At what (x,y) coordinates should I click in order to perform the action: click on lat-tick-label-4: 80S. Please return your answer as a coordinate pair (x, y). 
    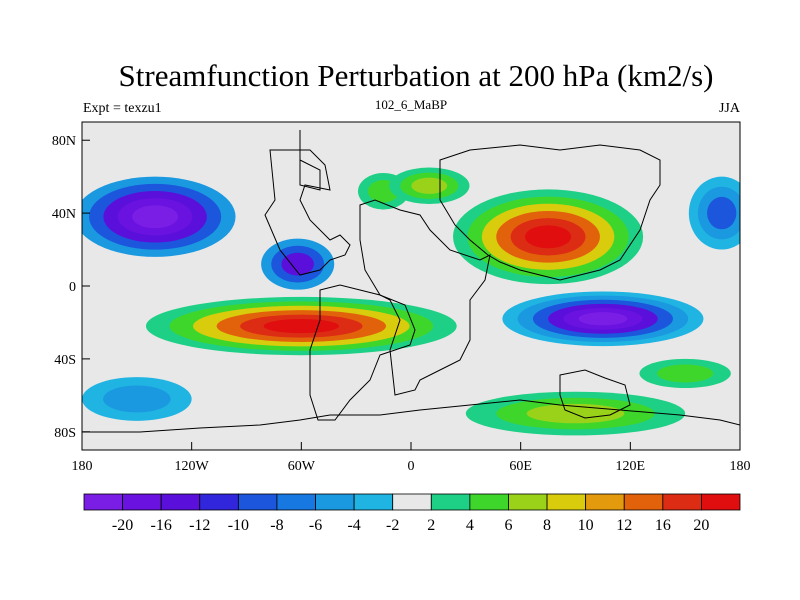
    Looking at the image, I should click on (65, 433).